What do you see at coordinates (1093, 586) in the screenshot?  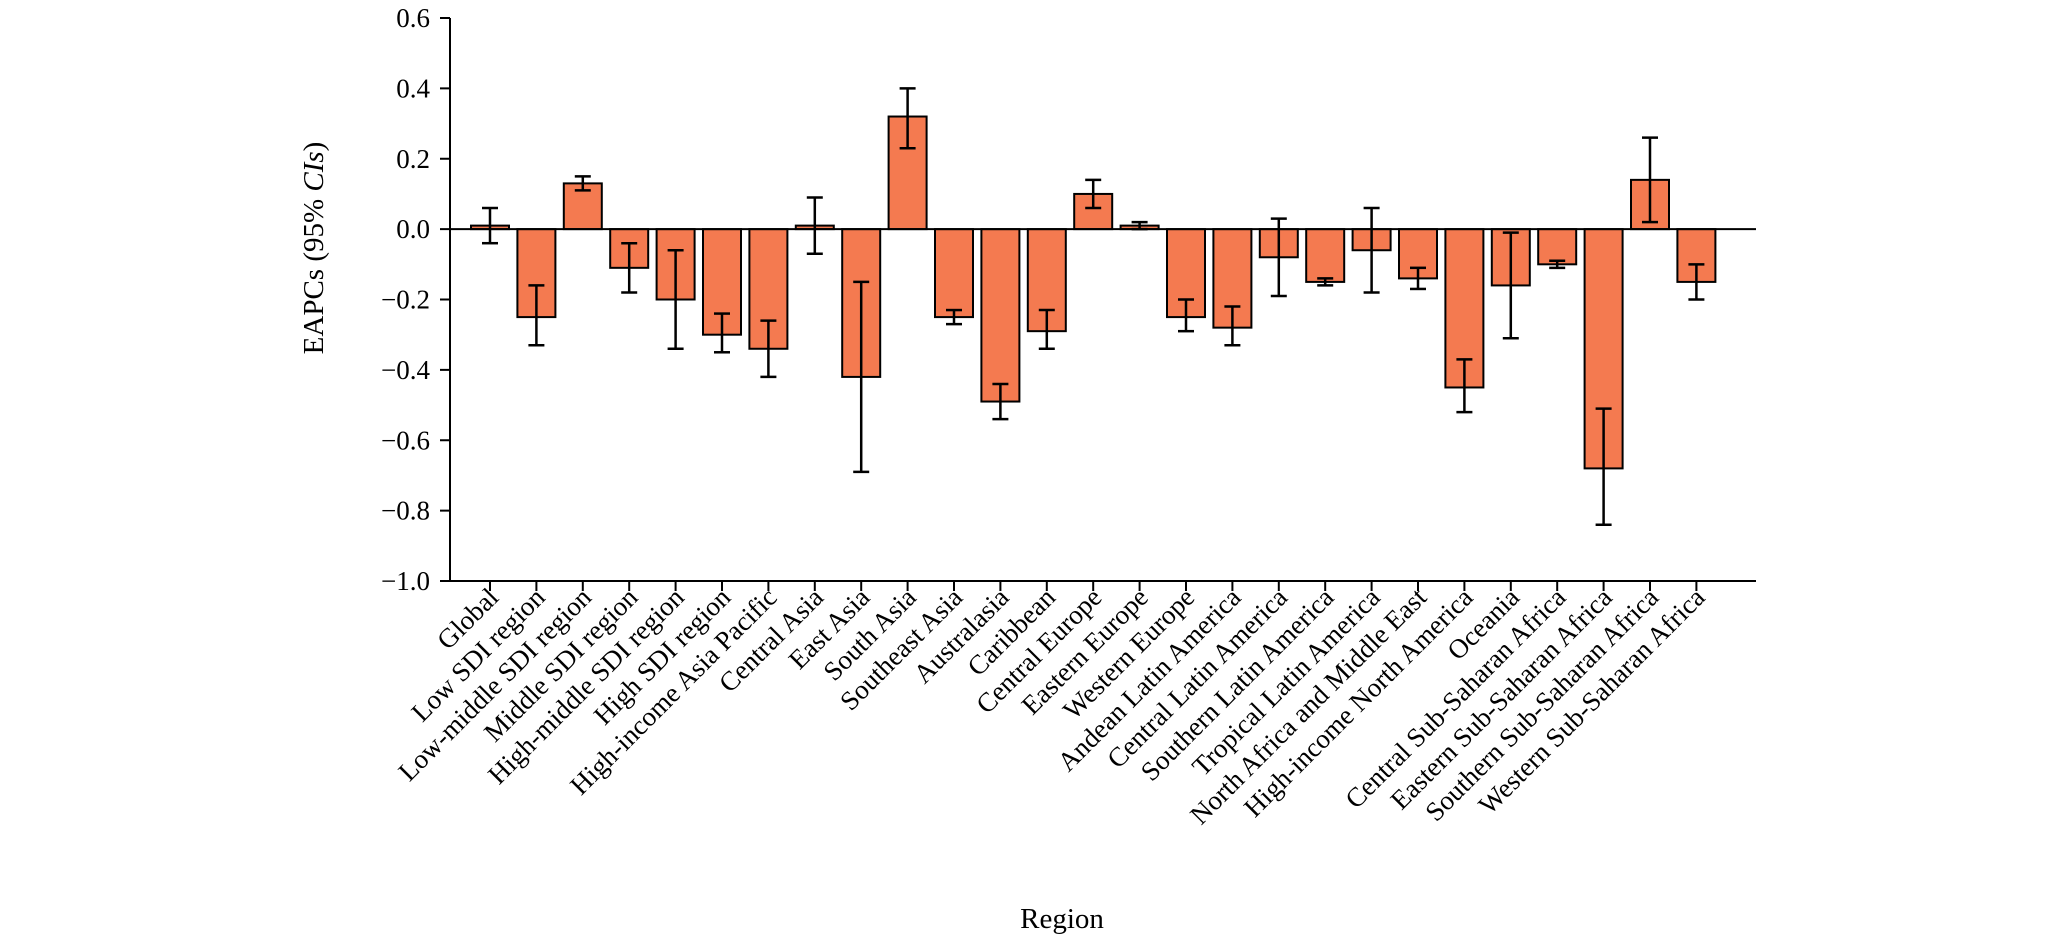 I see `x-ticks` at bounding box center [1093, 586].